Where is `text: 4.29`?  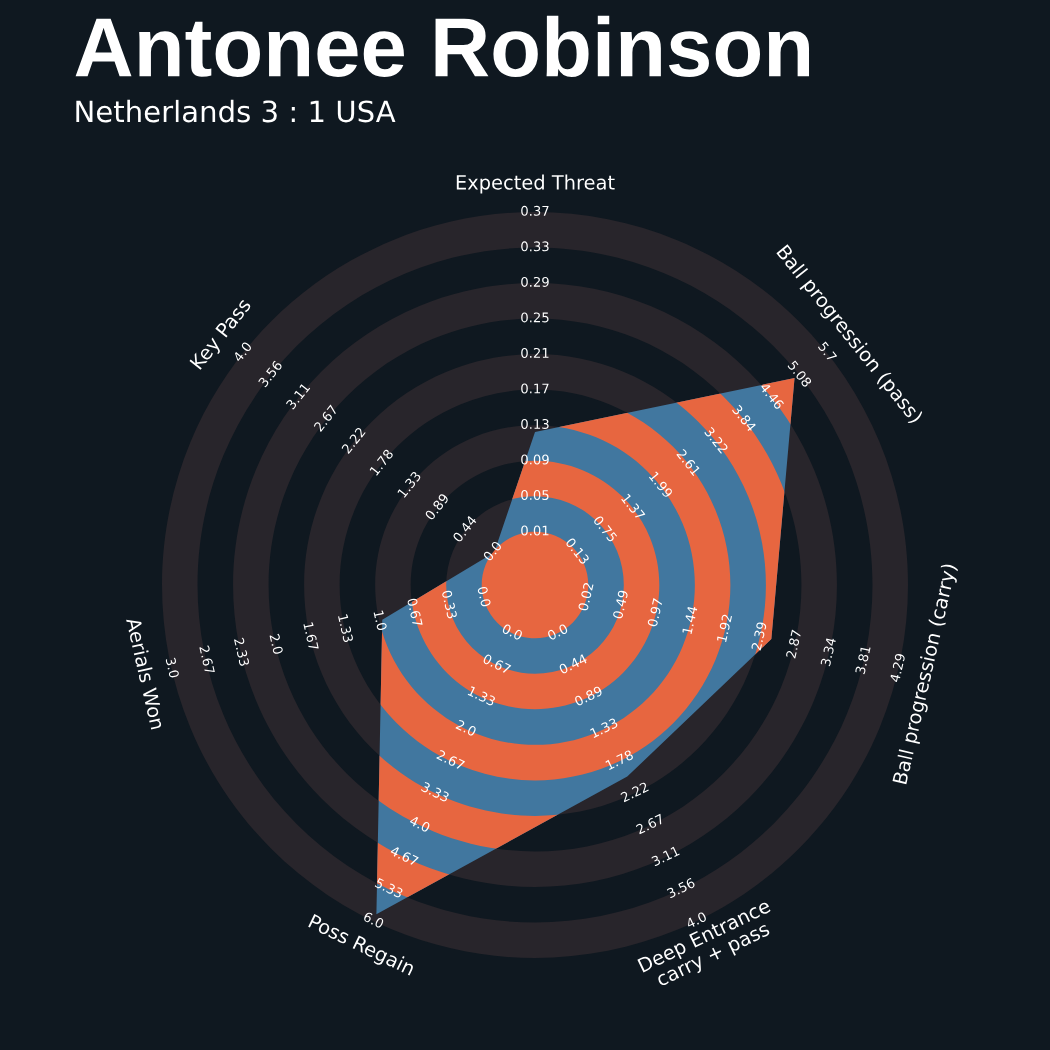
text: 4.29 is located at coordinates (897, 668).